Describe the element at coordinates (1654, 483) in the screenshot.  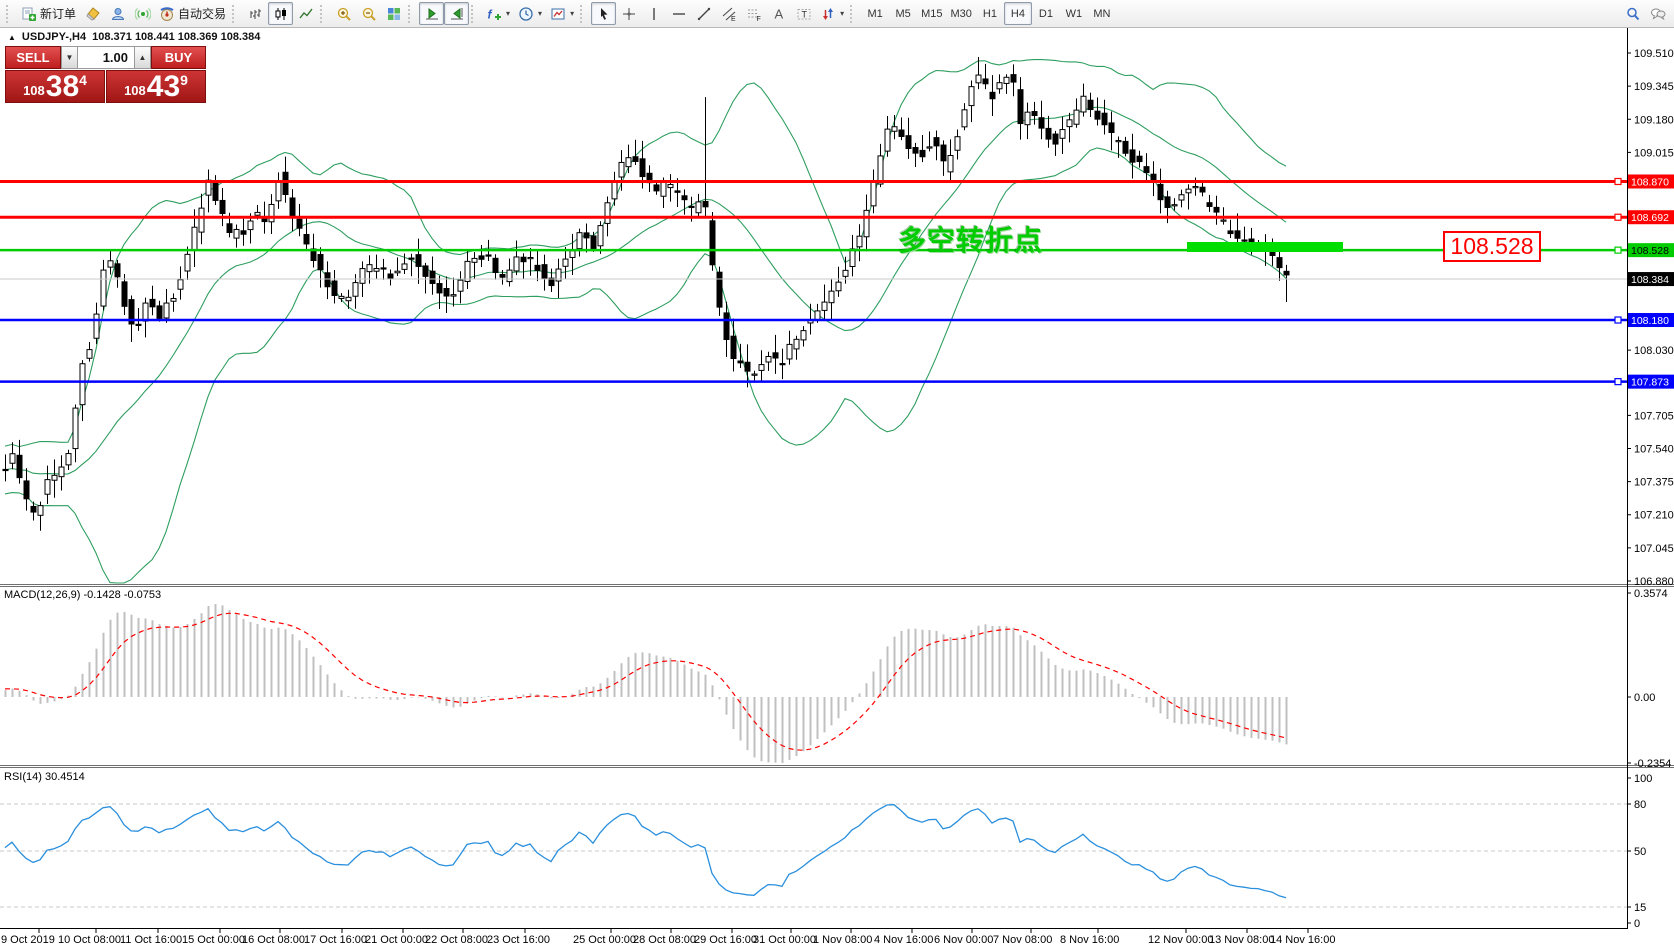
I see `svg-text: 107.375` at that location.